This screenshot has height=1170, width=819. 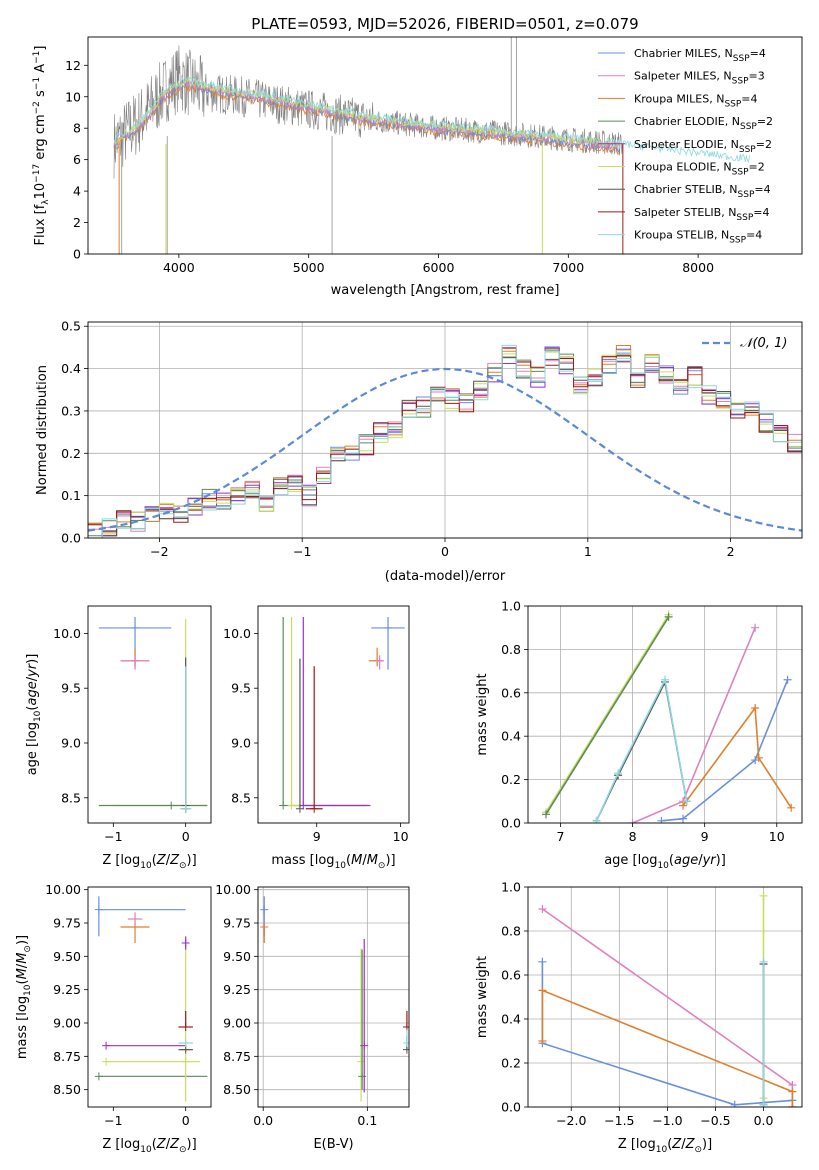 I want to click on x-tick-label: −1, so click(x=302, y=551).